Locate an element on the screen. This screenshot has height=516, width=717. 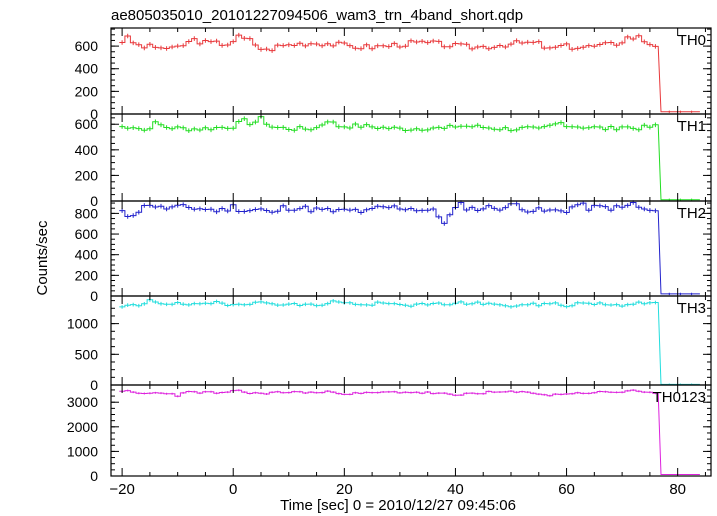
error-bars-th0 is located at coordinates (407, 72).